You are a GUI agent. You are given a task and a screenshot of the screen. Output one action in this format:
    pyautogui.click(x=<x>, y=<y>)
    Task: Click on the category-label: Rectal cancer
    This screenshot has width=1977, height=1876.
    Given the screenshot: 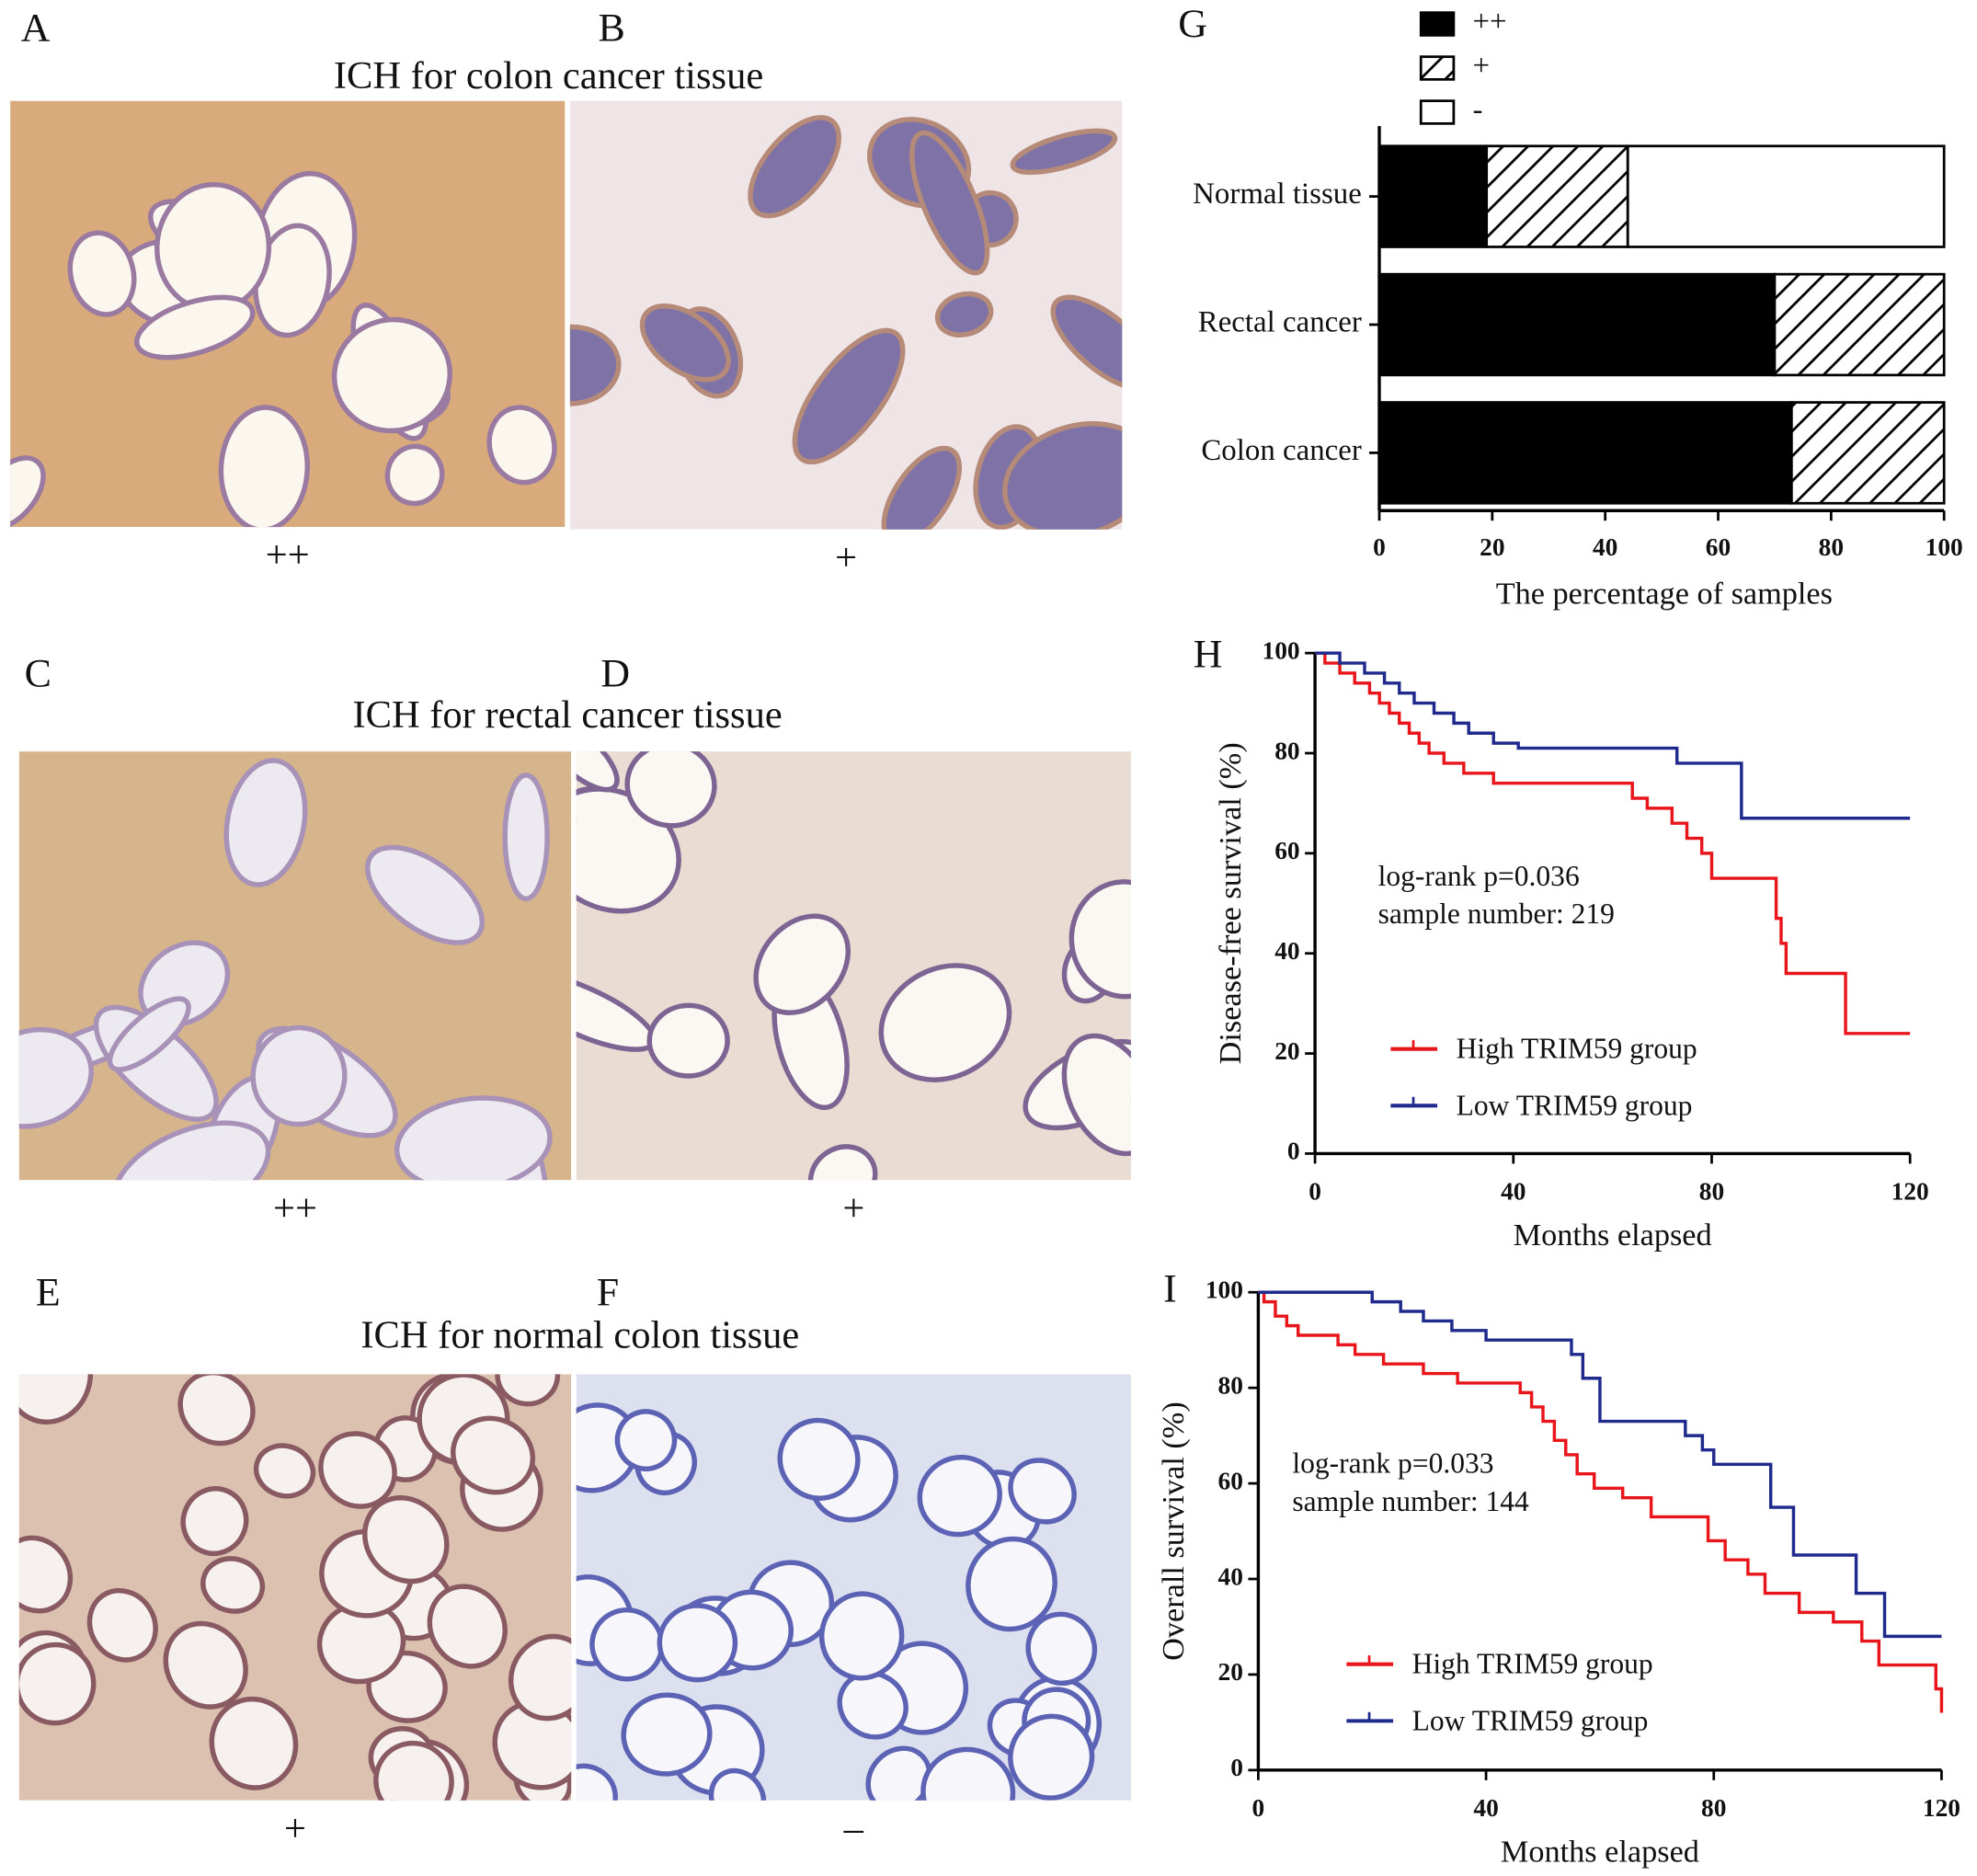 What is the action you would take?
    pyautogui.click(x=1280, y=322)
    